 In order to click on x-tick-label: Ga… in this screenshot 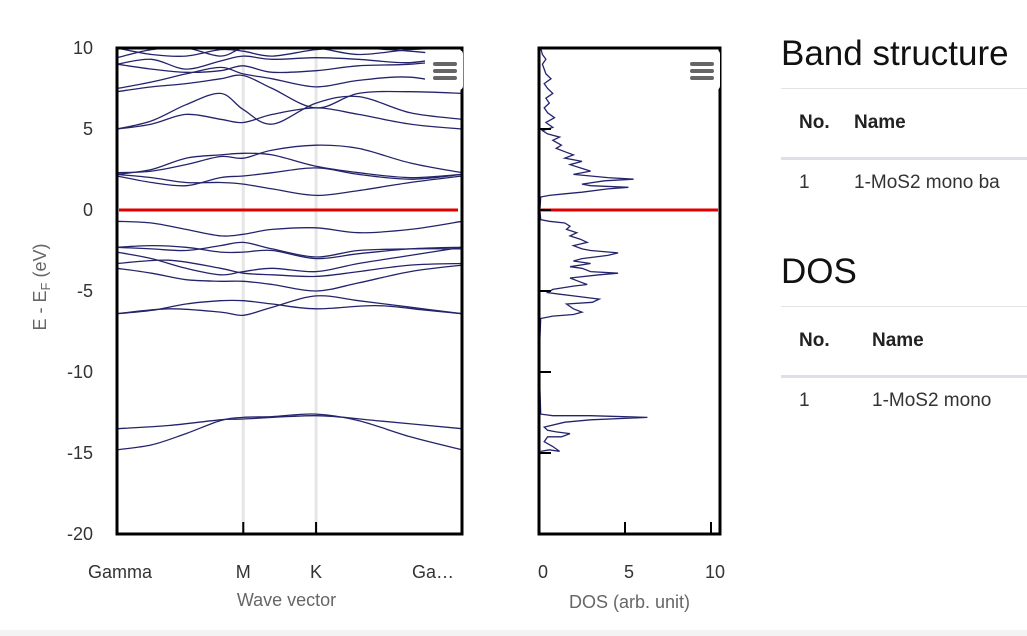, I will do `click(433, 572)`.